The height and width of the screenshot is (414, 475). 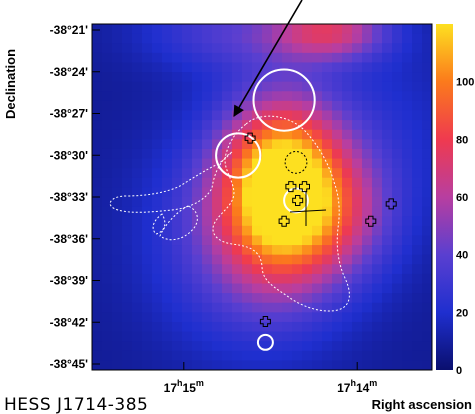 What do you see at coordinates (291, 187) in the screenshot?
I see `source-cross-marker` at bounding box center [291, 187].